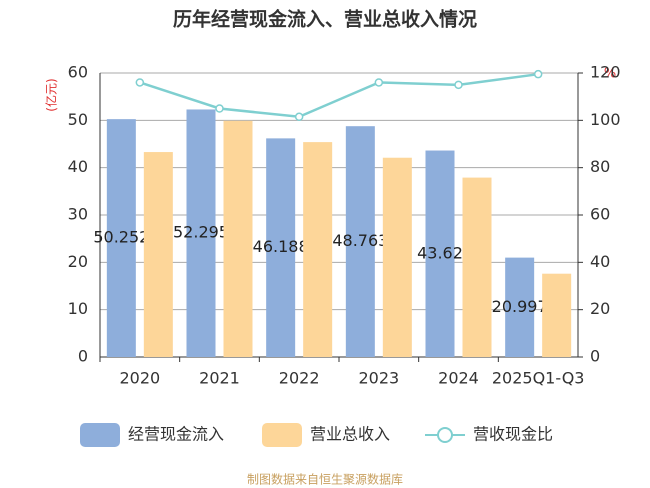 The image size is (650, 488). What do you see at coordinates (605, 119) in the screenshot?
I see `y2-tick-label: 100` at bounding box center [605, 119].